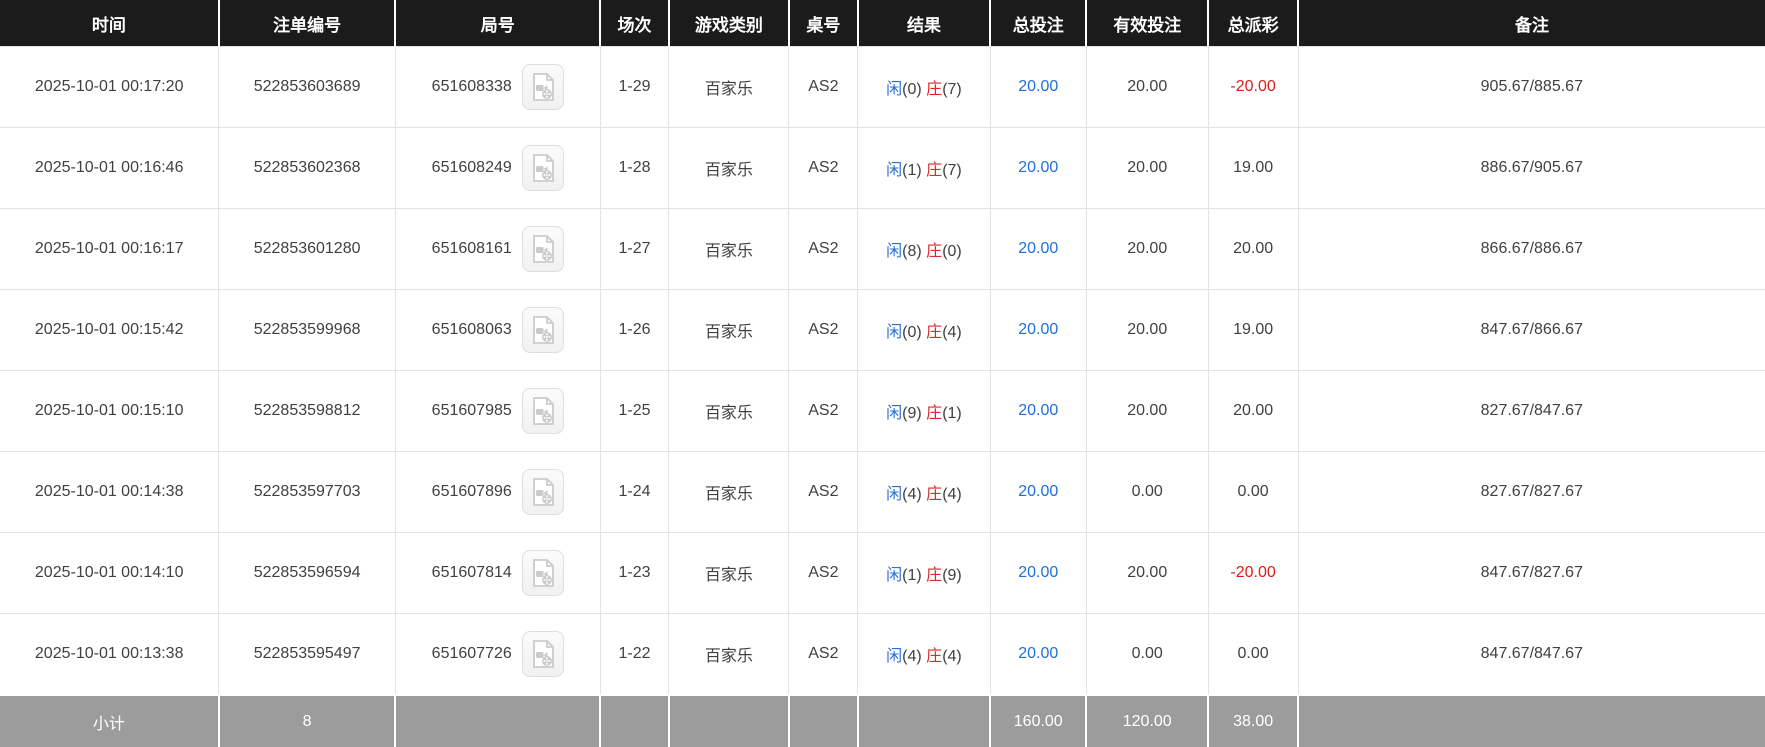  Describe the element at coordinates (498, 249) in the screenshot. I see `cell-round: 651608161` at that location.